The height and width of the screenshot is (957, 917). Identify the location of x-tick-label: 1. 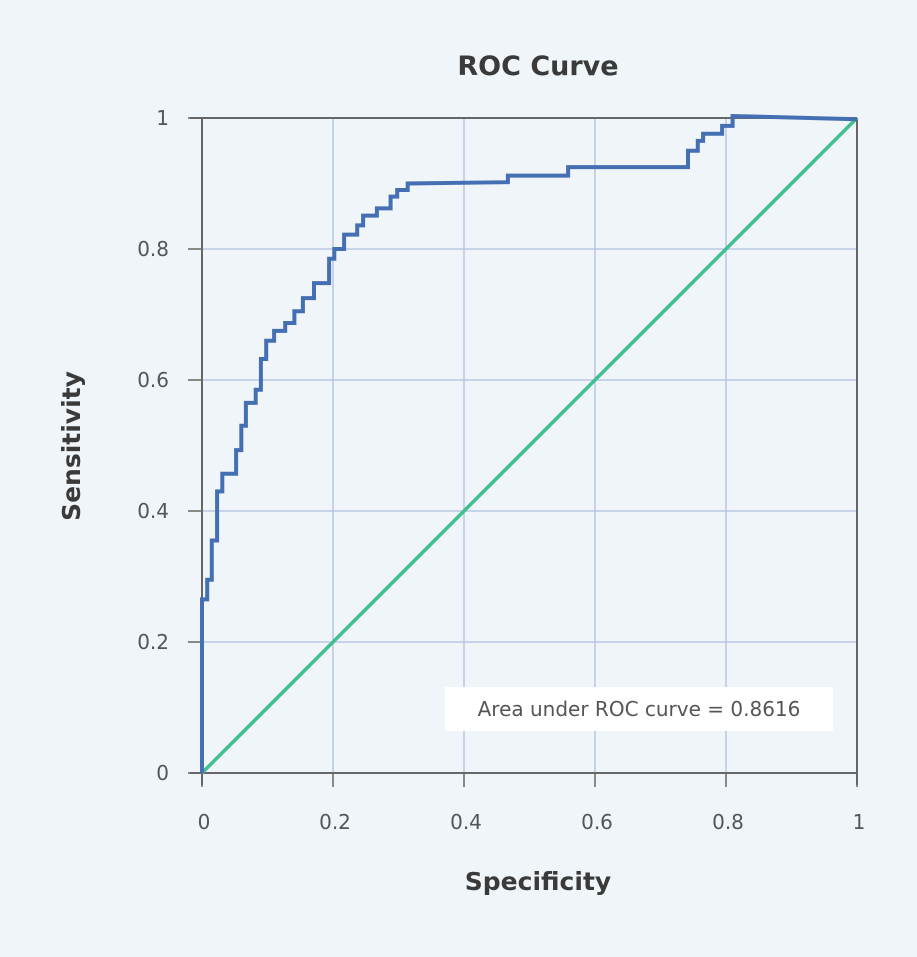
(859, 822).